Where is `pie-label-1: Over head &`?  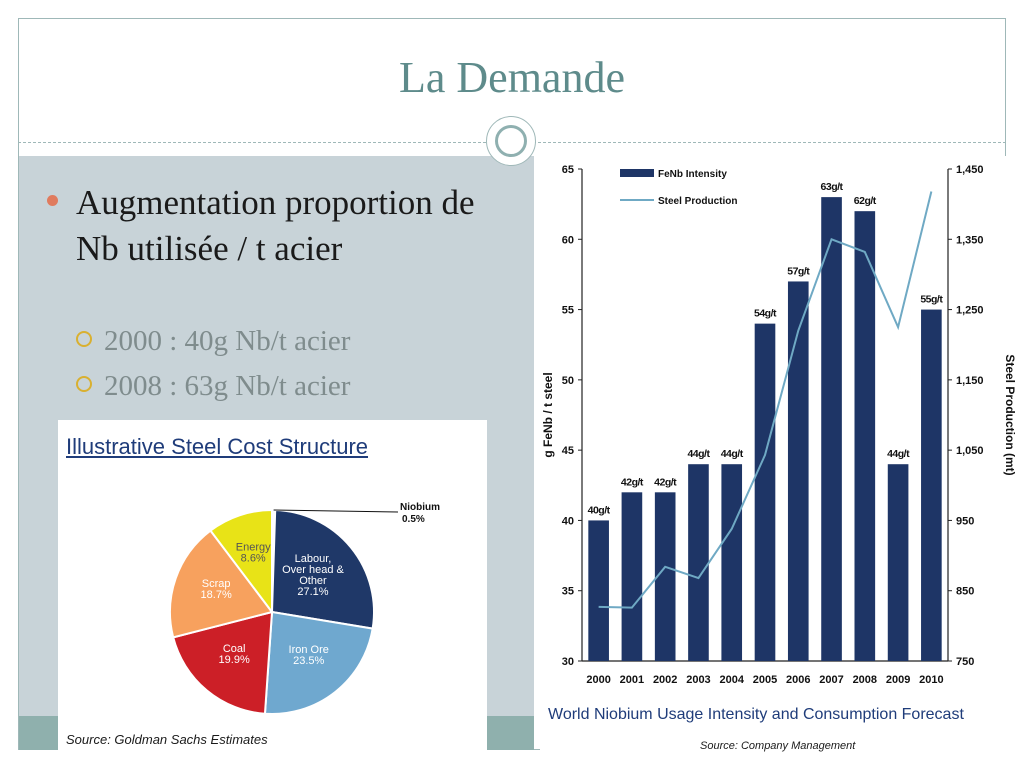 pie-label-1: Over head & is located at coordinates (313, 570).